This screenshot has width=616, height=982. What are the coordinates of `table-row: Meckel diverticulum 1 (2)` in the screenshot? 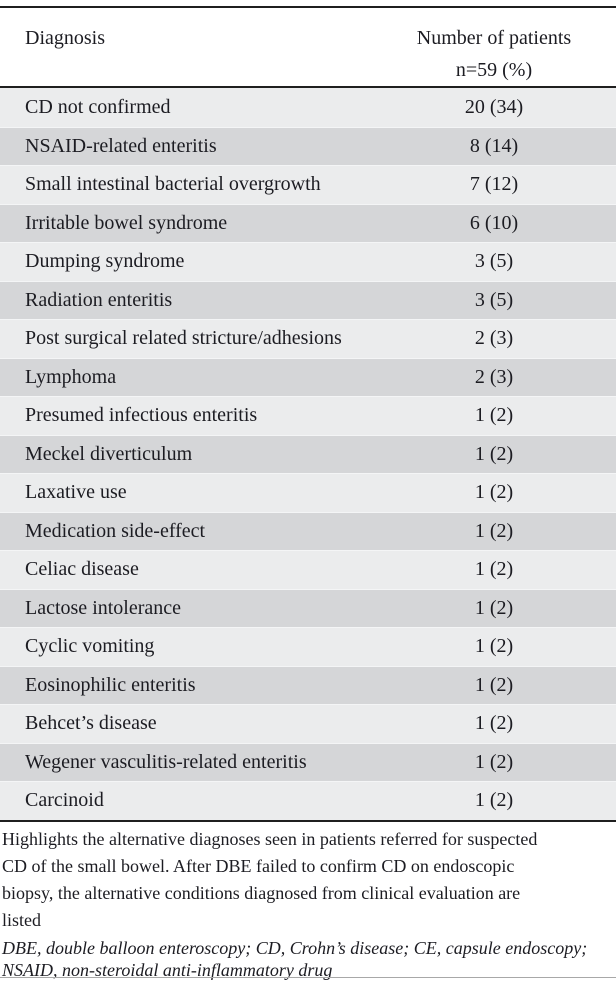 It's located at (308, 453).